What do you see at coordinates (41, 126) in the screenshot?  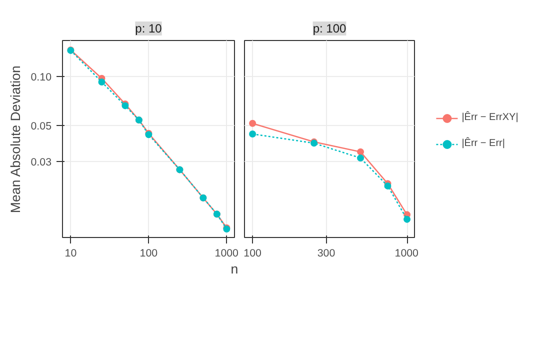 I see `y-tick-label: 0.05` at bounding box center [41, 126].